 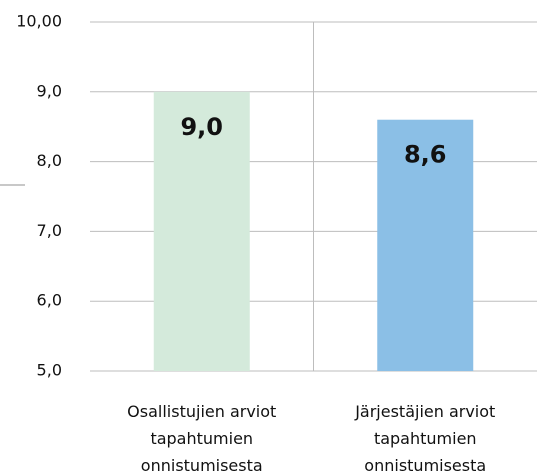 I want to click on value-label: 9,0, so click(x=201, y=127).